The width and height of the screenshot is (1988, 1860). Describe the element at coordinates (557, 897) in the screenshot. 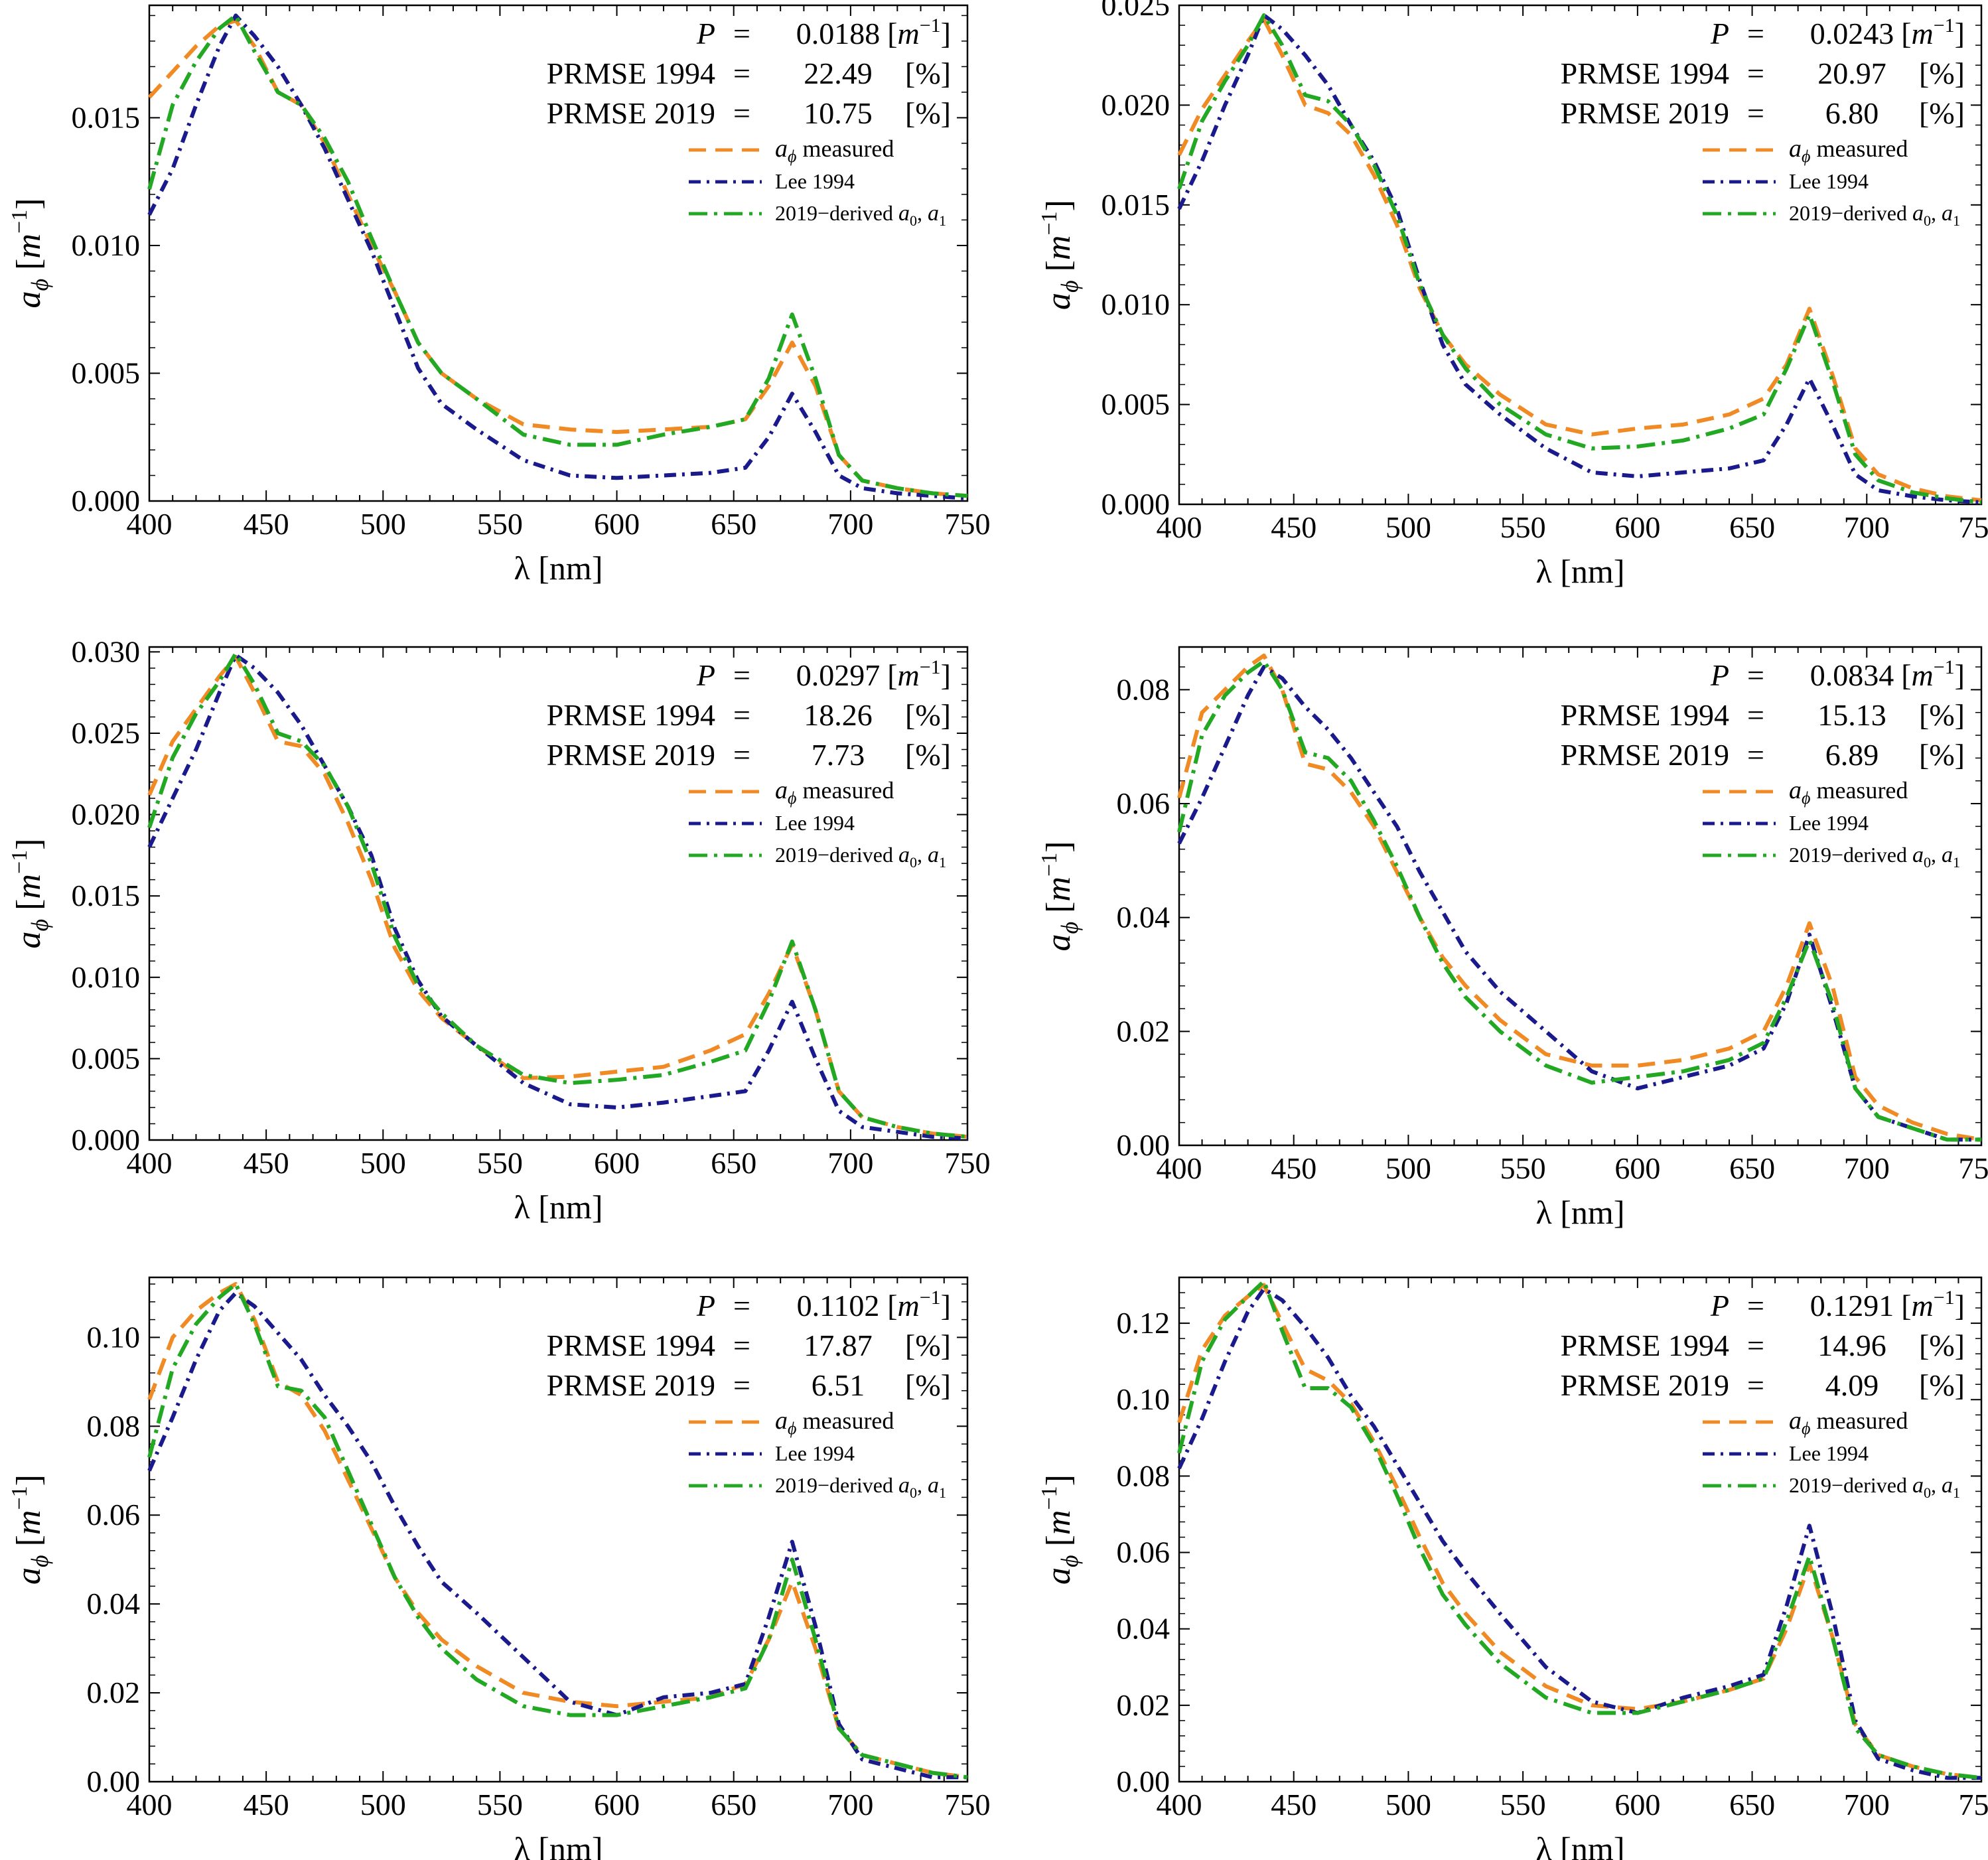

I see `series-line-lee` at that location.